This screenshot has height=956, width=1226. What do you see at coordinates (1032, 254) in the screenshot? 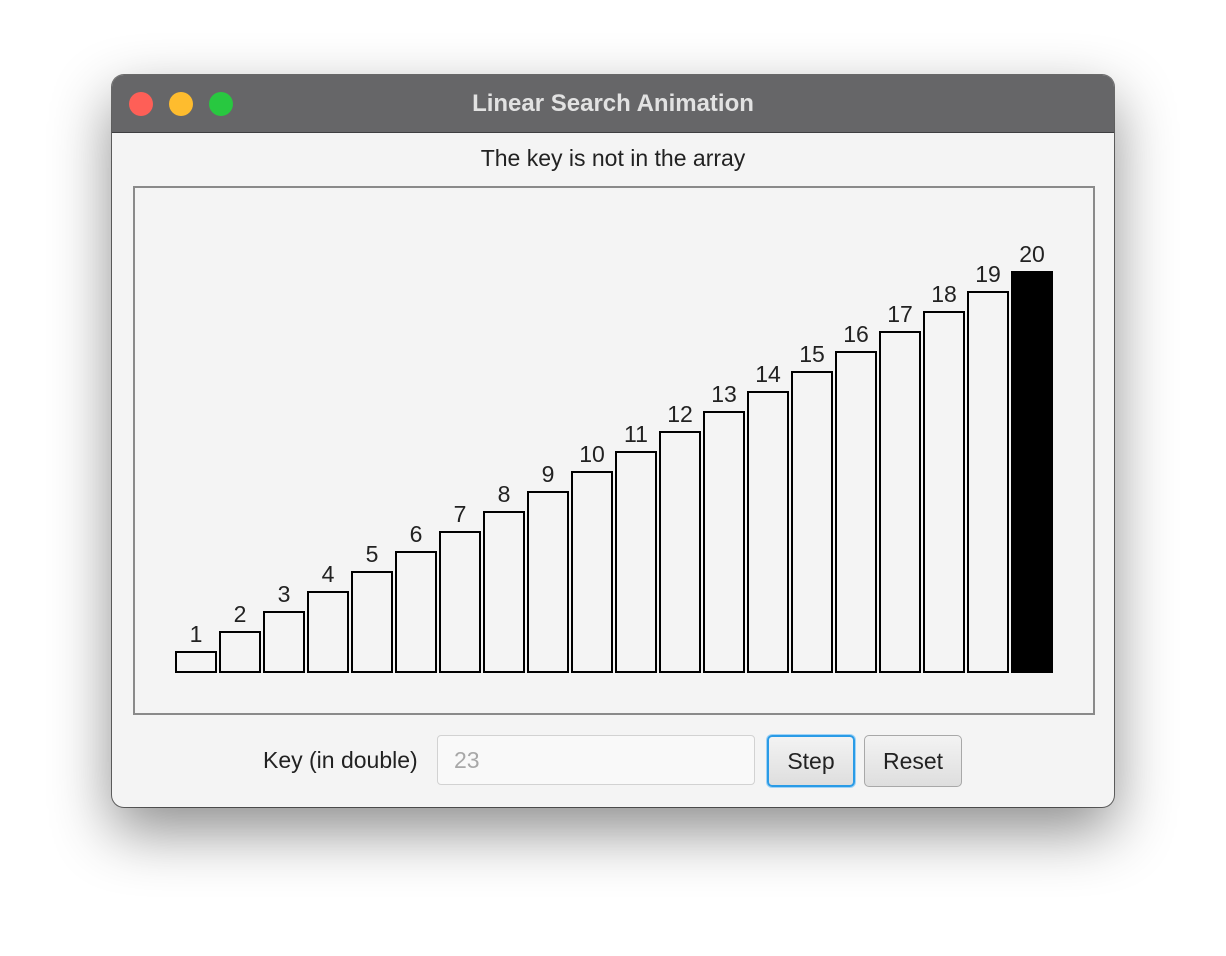
I see `array-bar-label: 20` at bounding box center [1032, 254].